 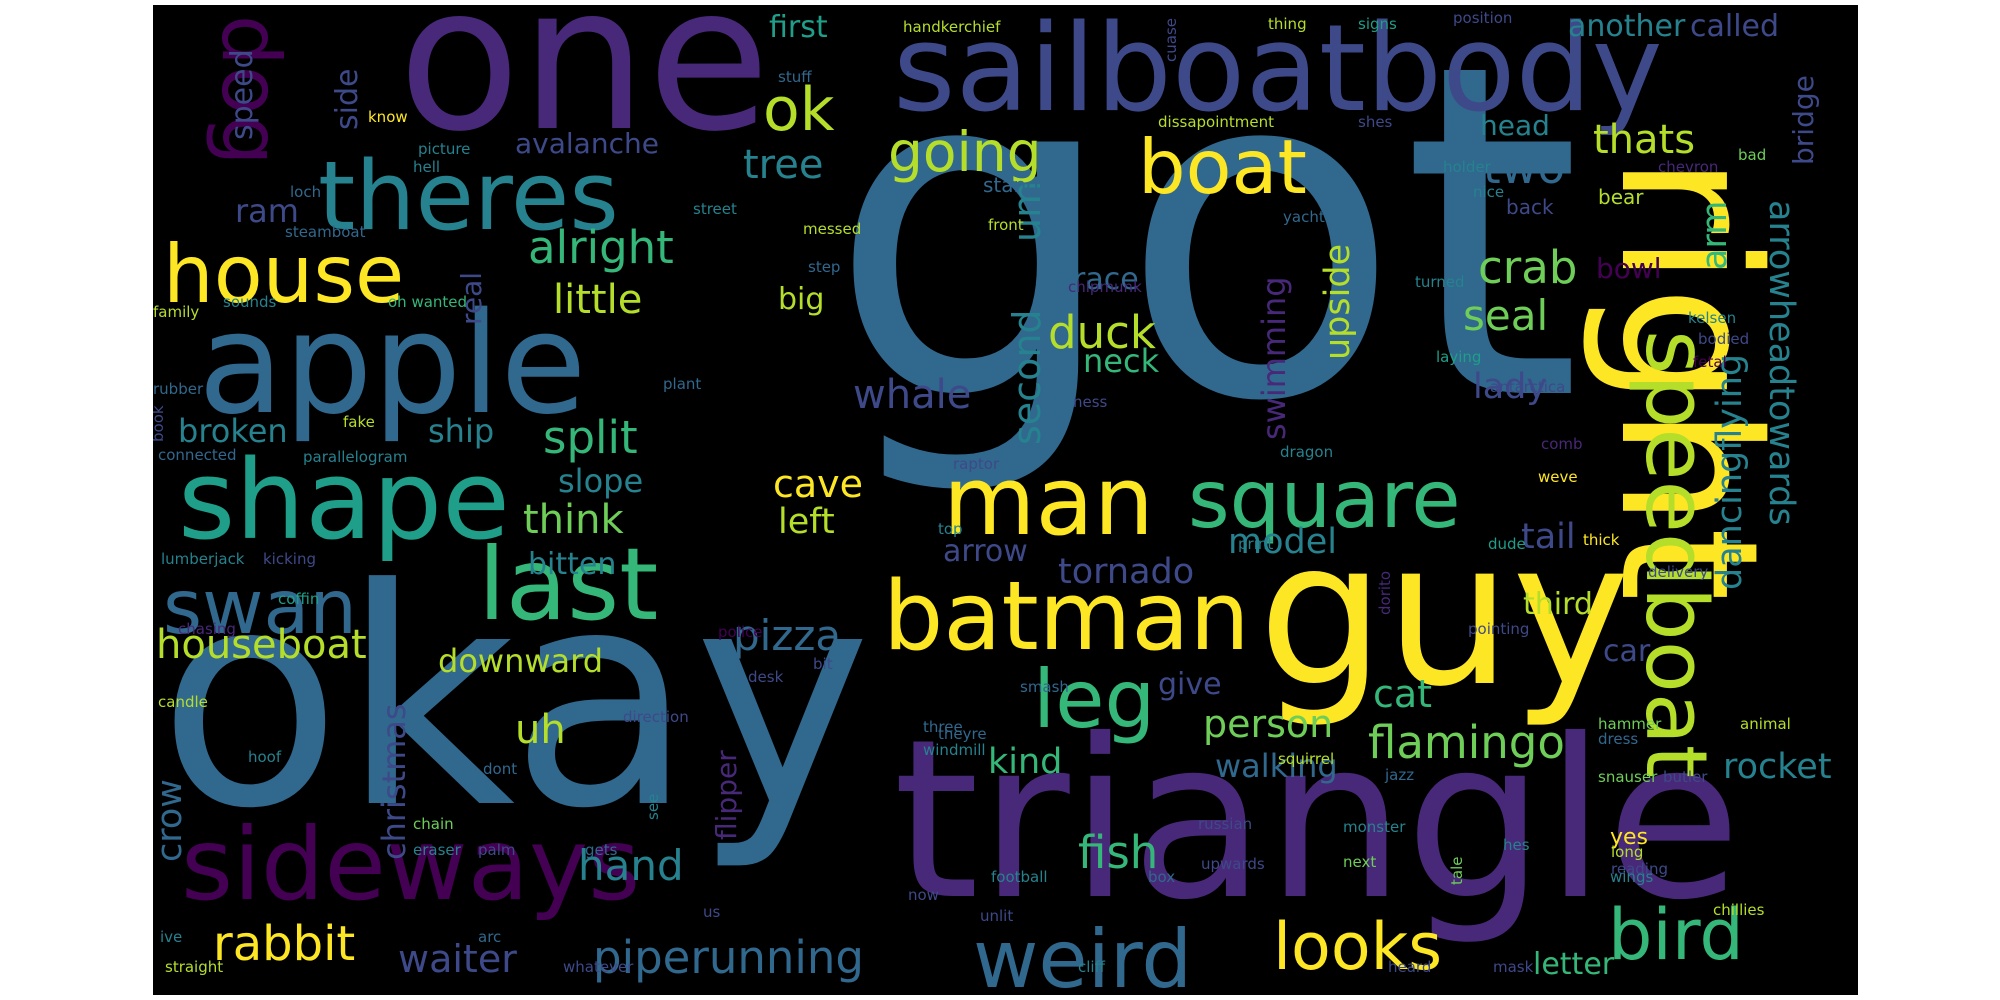 What do you see at coordinates (631, 865) in the screenshot?
I see `word: hand` at bounding box center [631, 865].